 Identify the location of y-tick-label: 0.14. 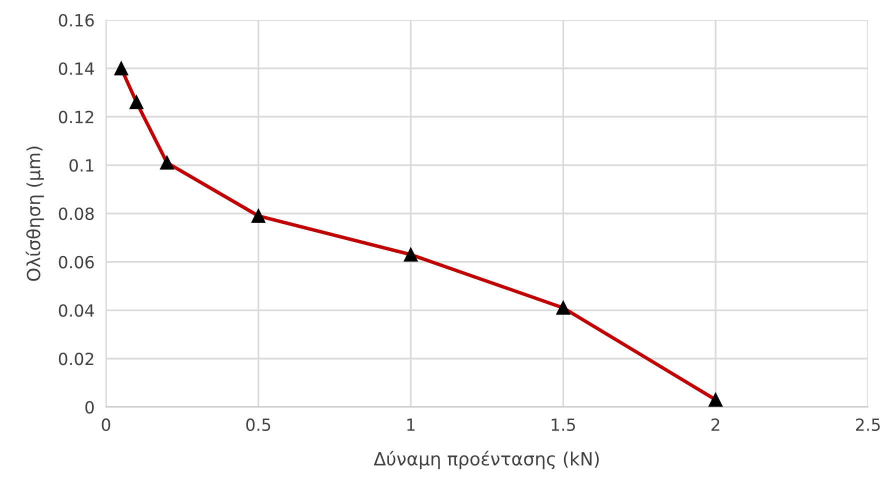
(76, 68).